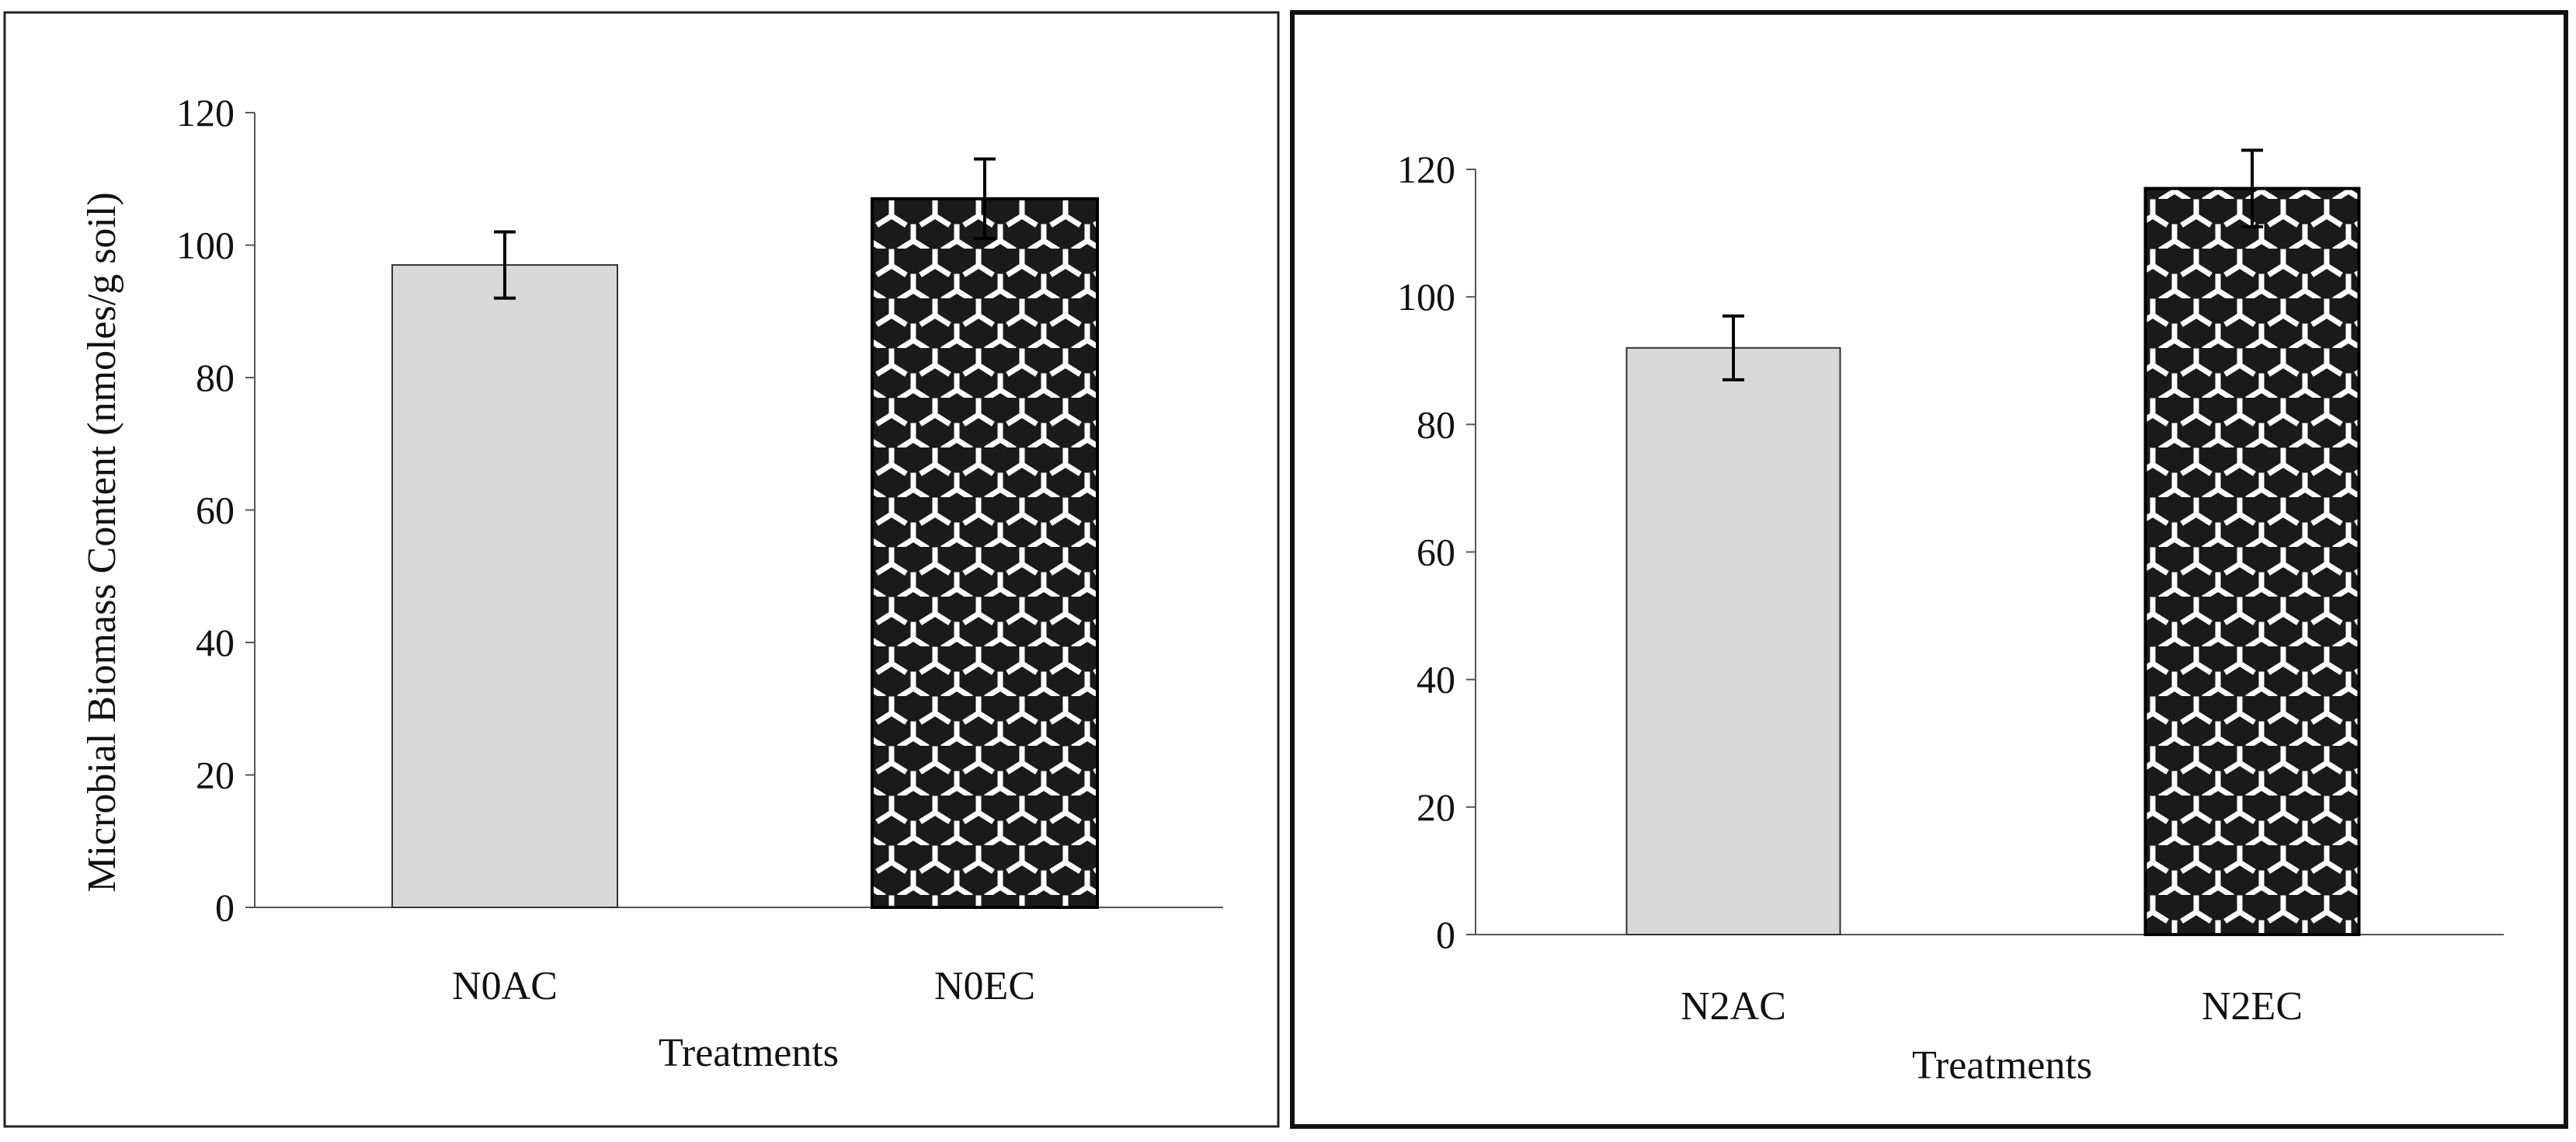 This screenshot has height=1142, width=2576. I want to click on category-label: N2AC, so click(1733, 1006).